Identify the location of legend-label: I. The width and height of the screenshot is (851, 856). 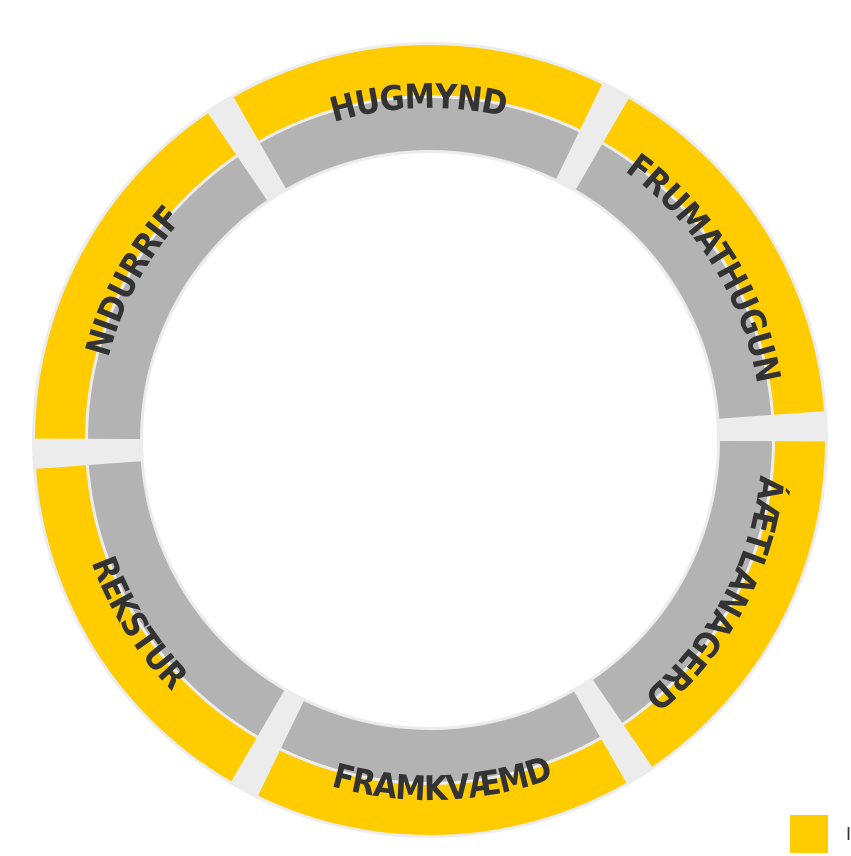
(848, 834).